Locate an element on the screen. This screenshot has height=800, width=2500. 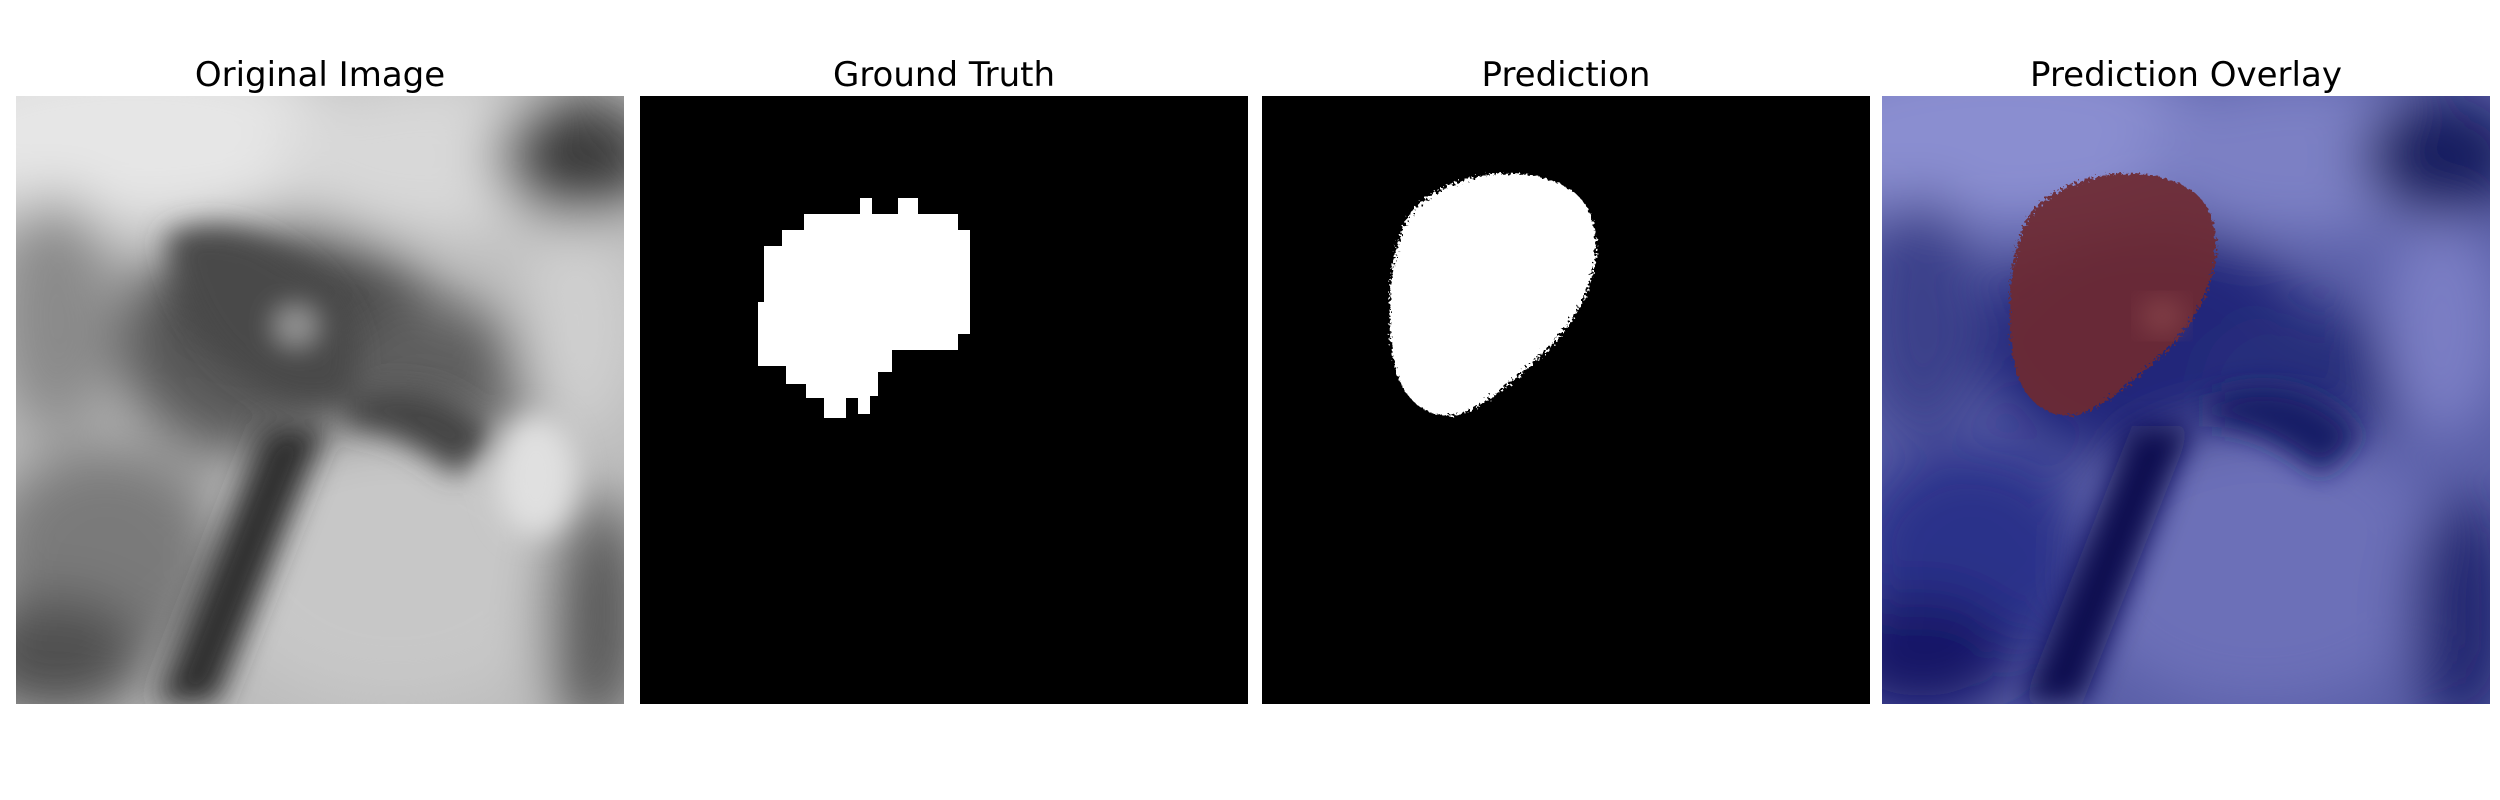
panel-title-prediction: Prediction is located at coordinates (1566, 75).